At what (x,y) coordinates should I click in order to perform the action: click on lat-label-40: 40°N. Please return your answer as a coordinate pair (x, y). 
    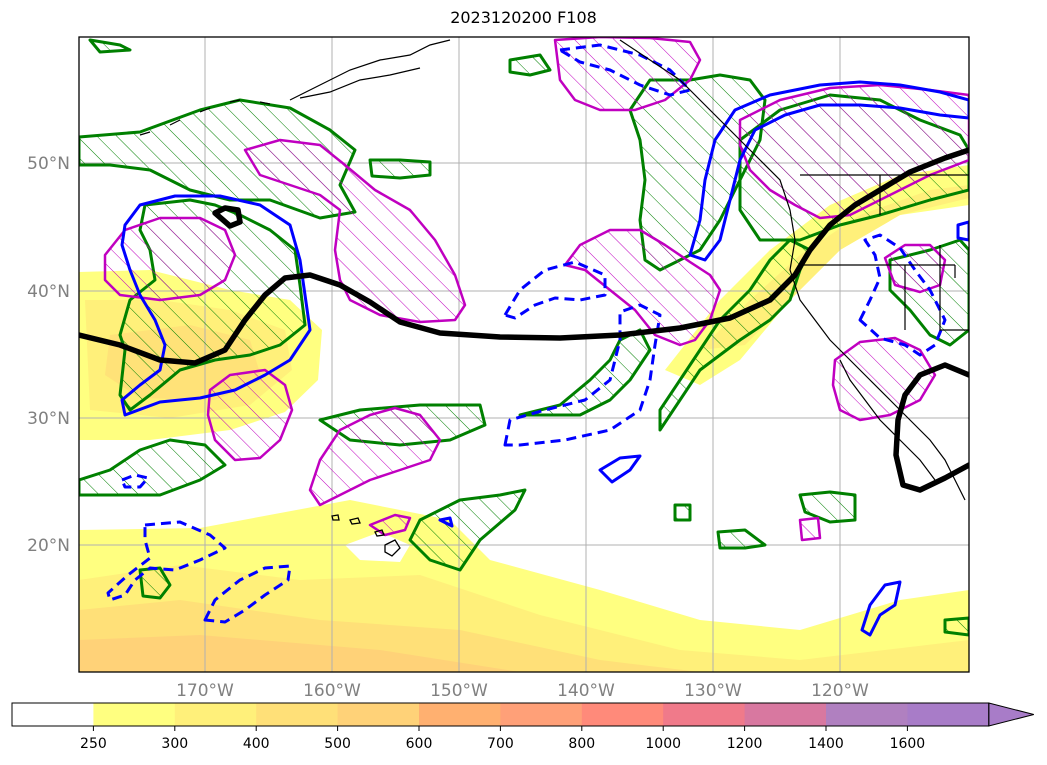
    Looking at the image, I should click on (48, 292).